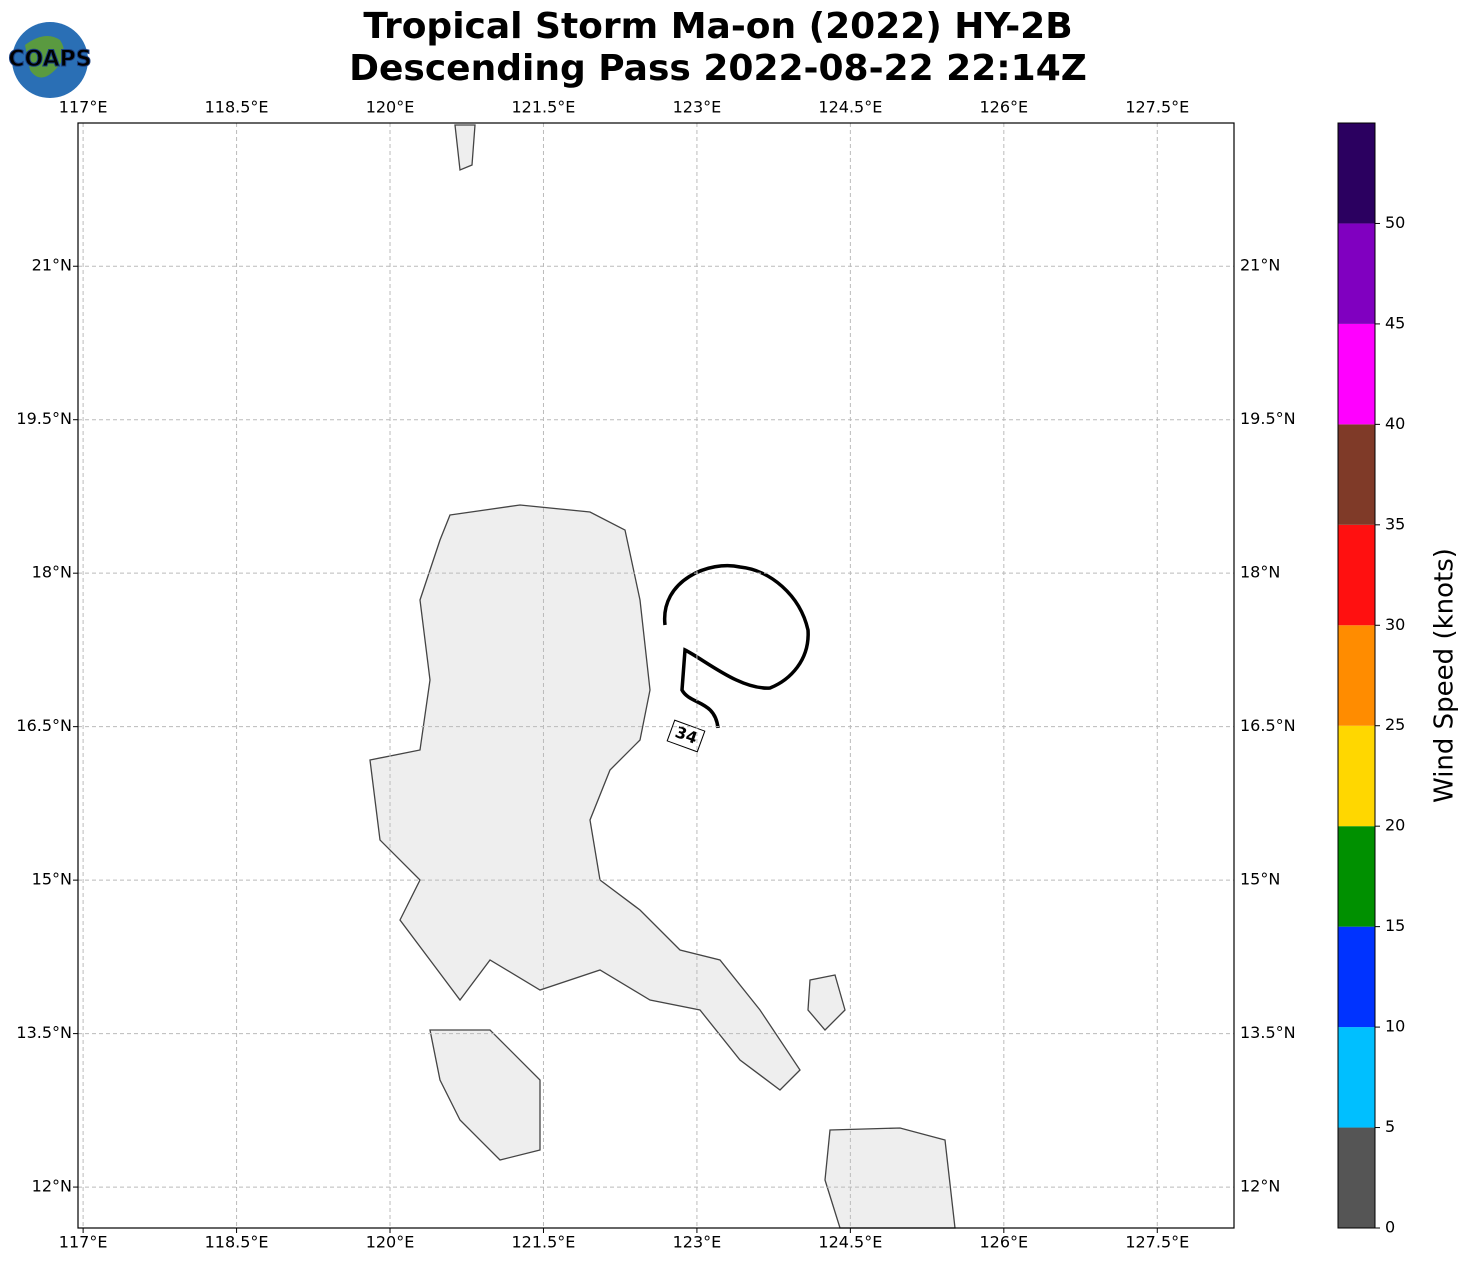 This screenshot has width=1474, height=1264. Describe the element at coordinates (890, 1178) in the screenshot. I see `samar` at that location.